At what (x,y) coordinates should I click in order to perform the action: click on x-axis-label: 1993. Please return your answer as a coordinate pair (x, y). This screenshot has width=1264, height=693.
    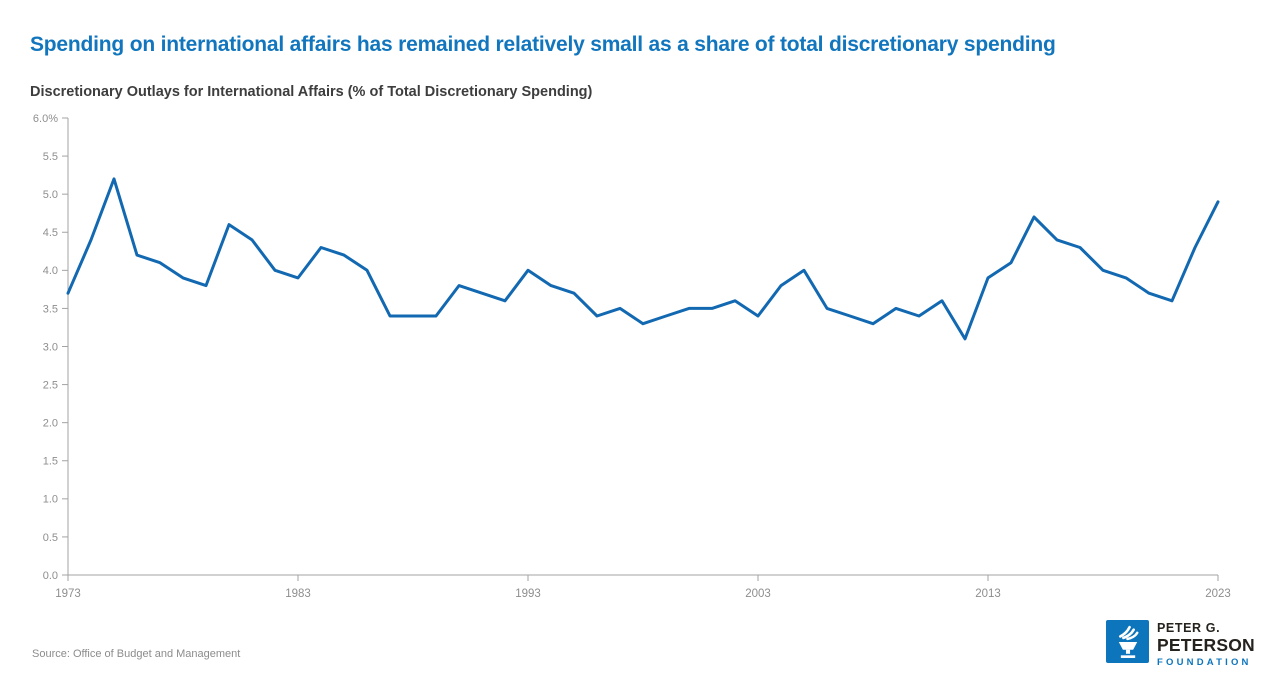
    Looking at the image, I should click on (528, 594).